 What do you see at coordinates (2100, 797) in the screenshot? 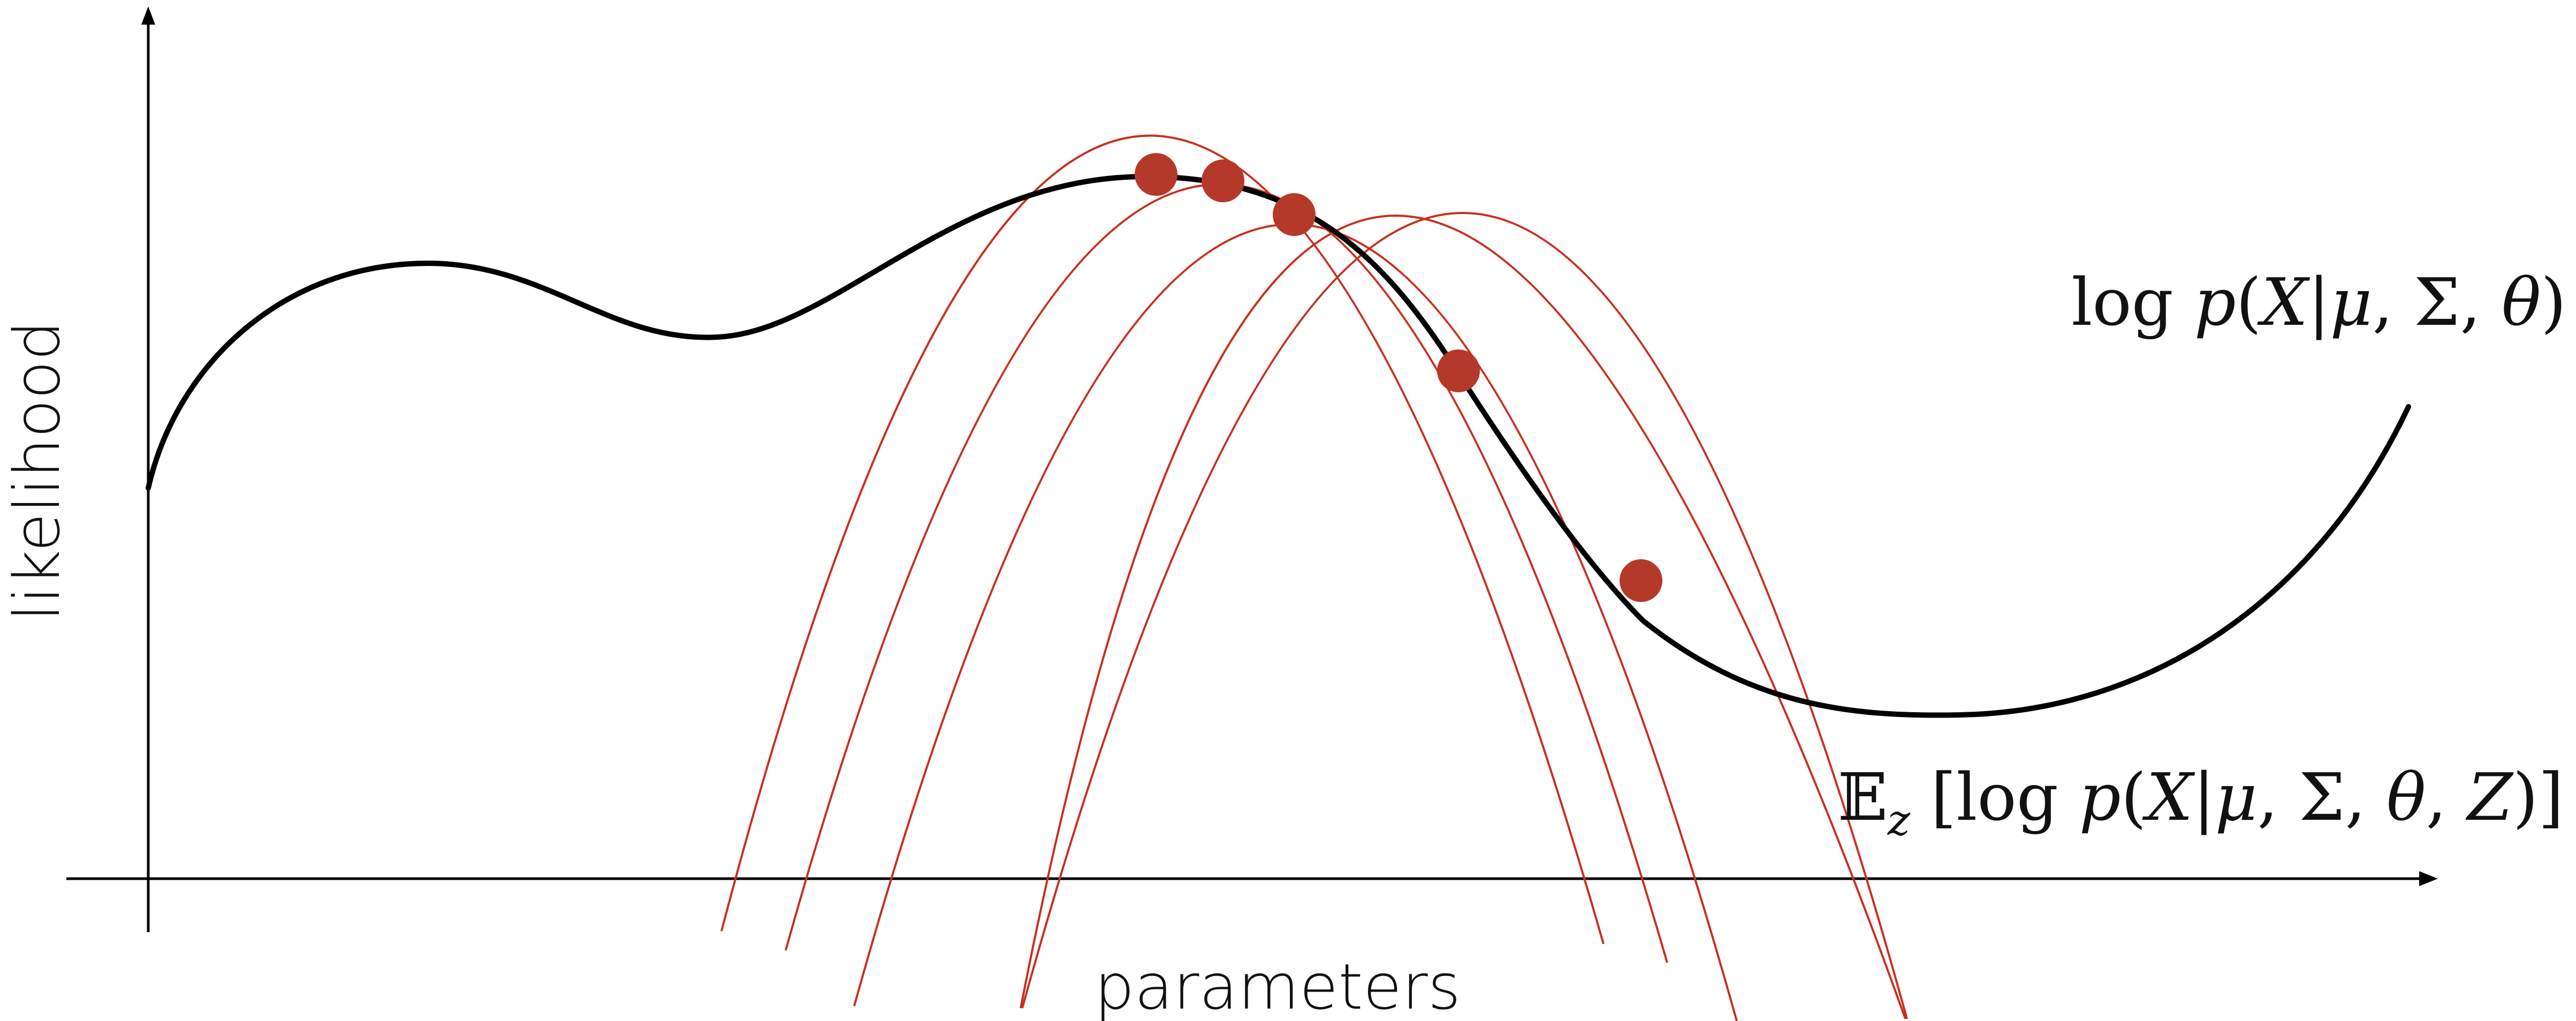
I see `expectation-label-p: p` at bounding box center [2100, 797].